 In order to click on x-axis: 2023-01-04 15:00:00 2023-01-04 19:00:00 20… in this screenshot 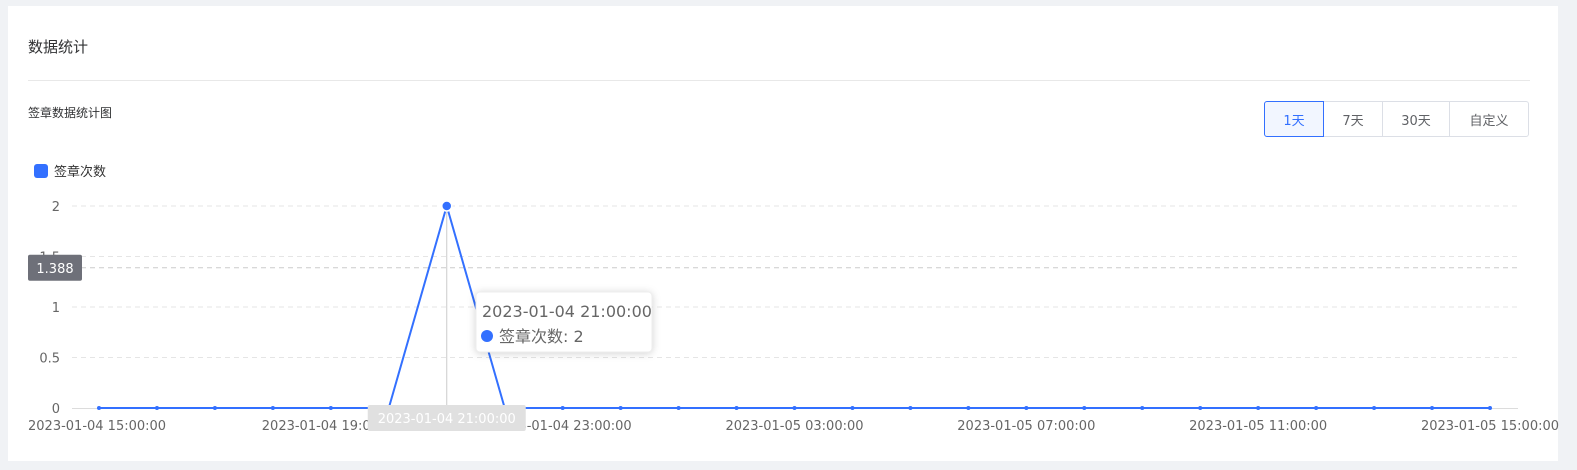, I will do `click(793, 421)`.